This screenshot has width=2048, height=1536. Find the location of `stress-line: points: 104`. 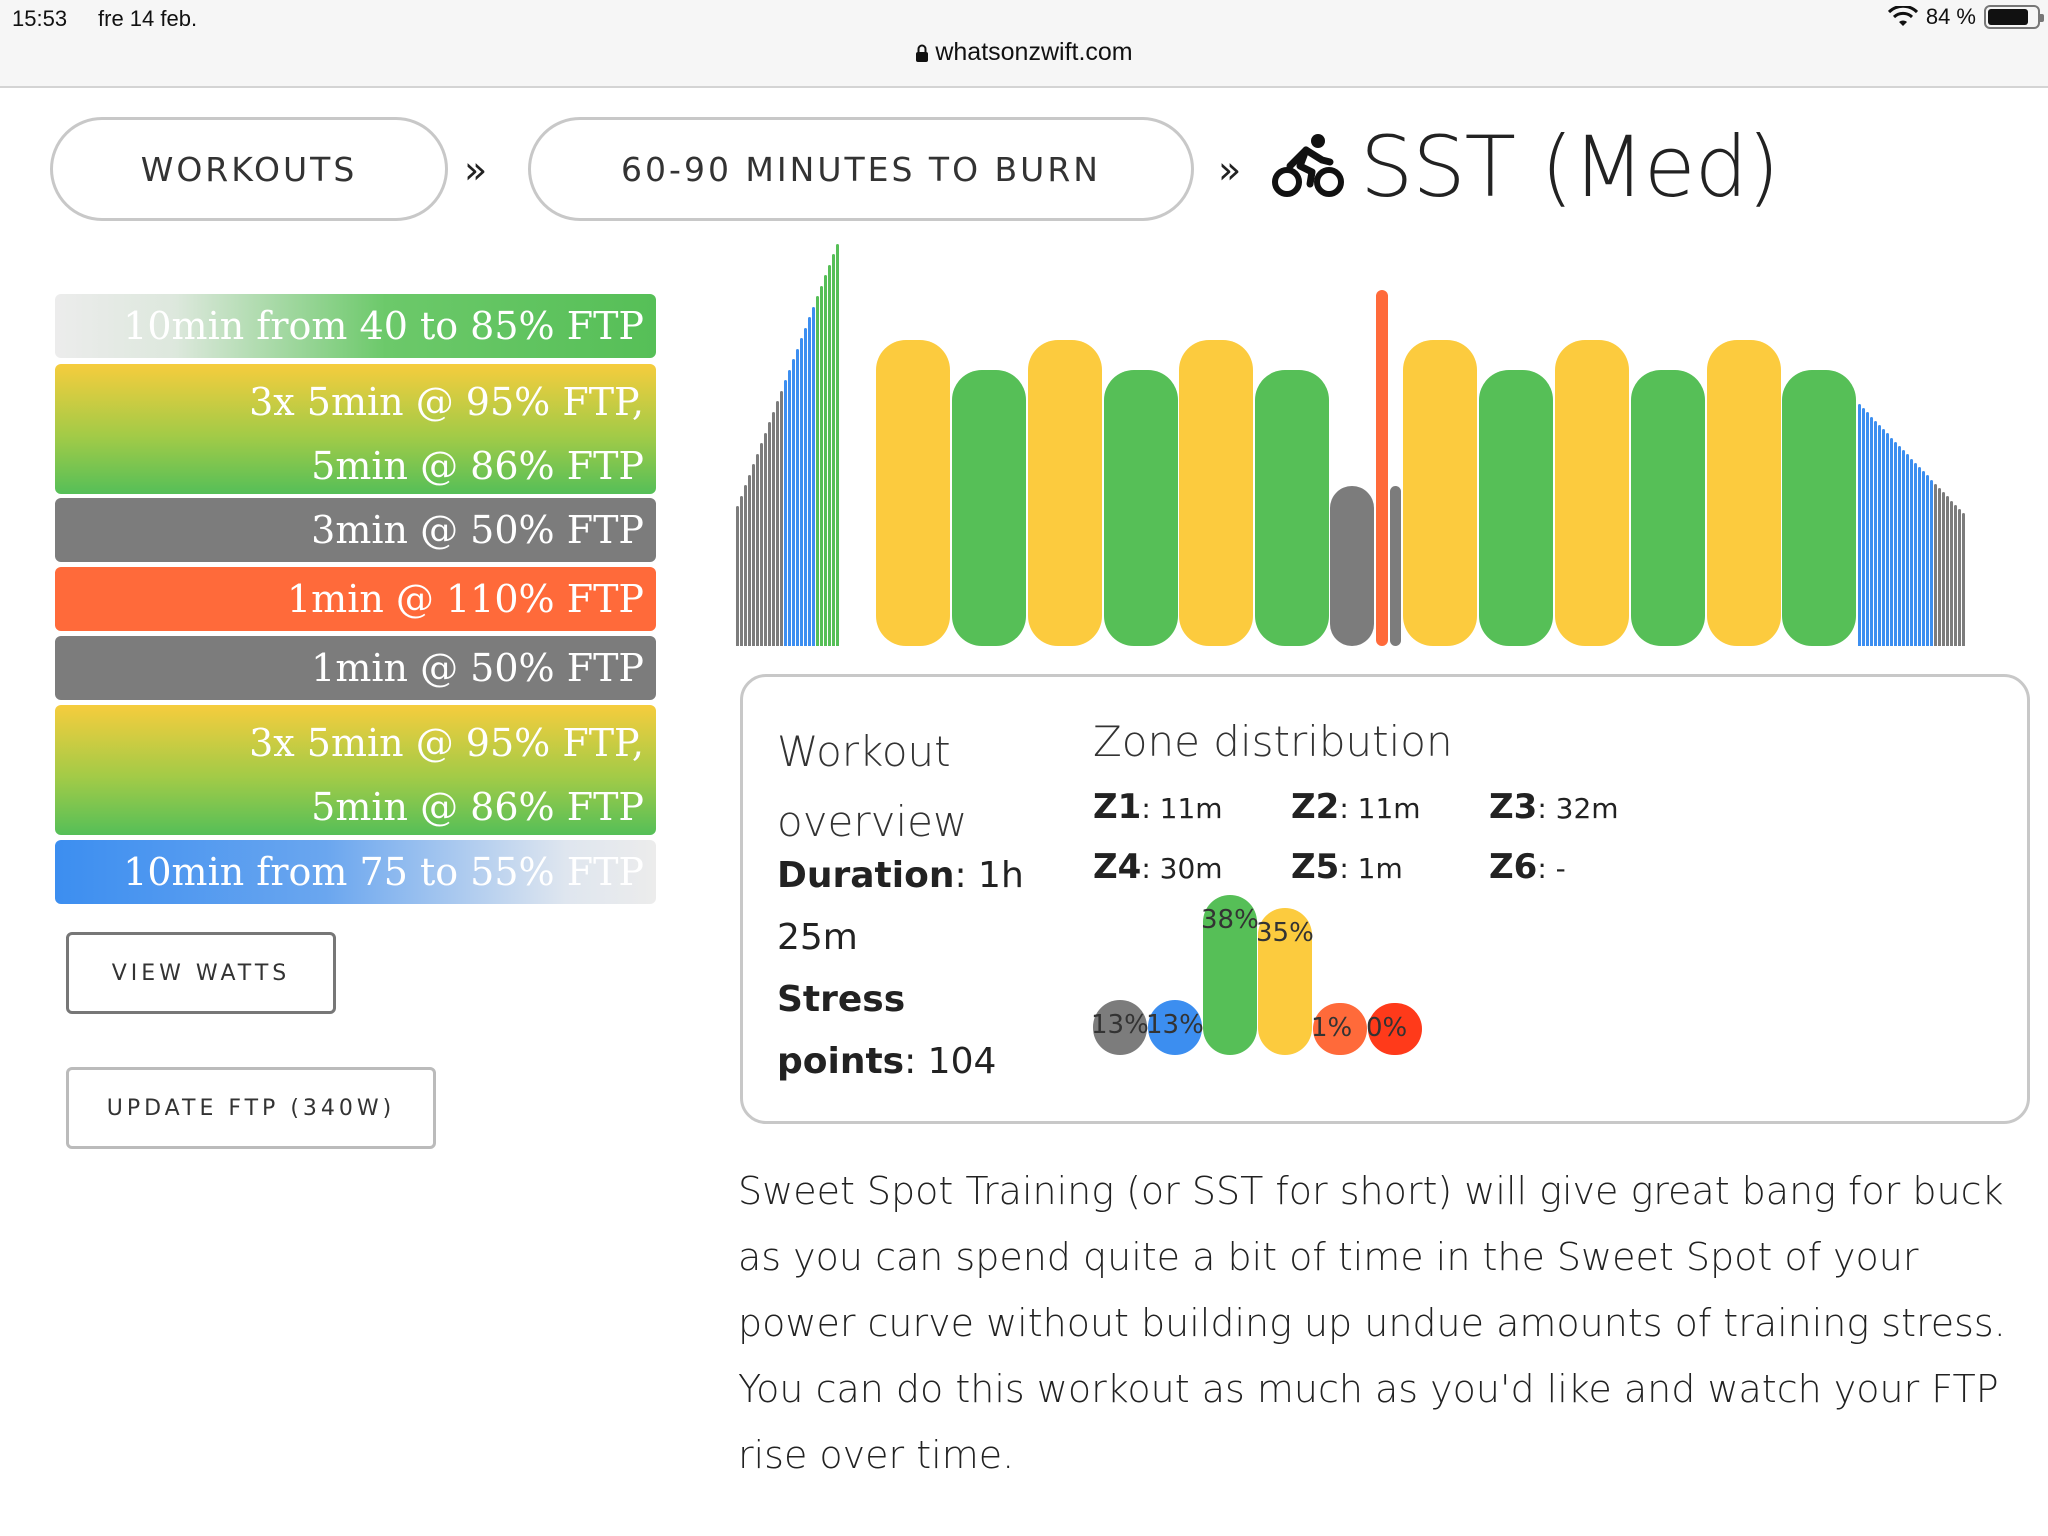

stress-line: points: 104 is located at coordinates (887, 1061).